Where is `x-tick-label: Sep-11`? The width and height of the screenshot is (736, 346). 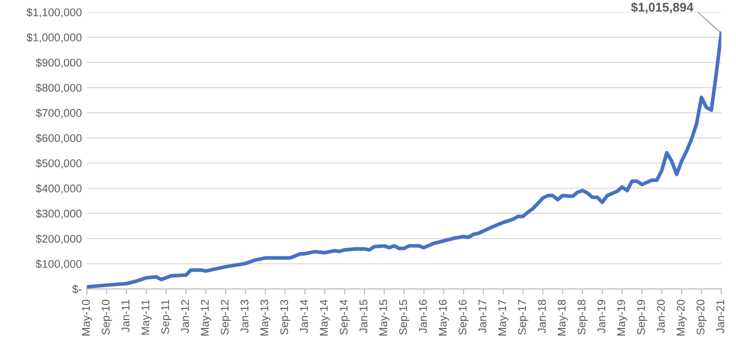 x-tick-label: Sep-11 is located at coordinates (166, 317).